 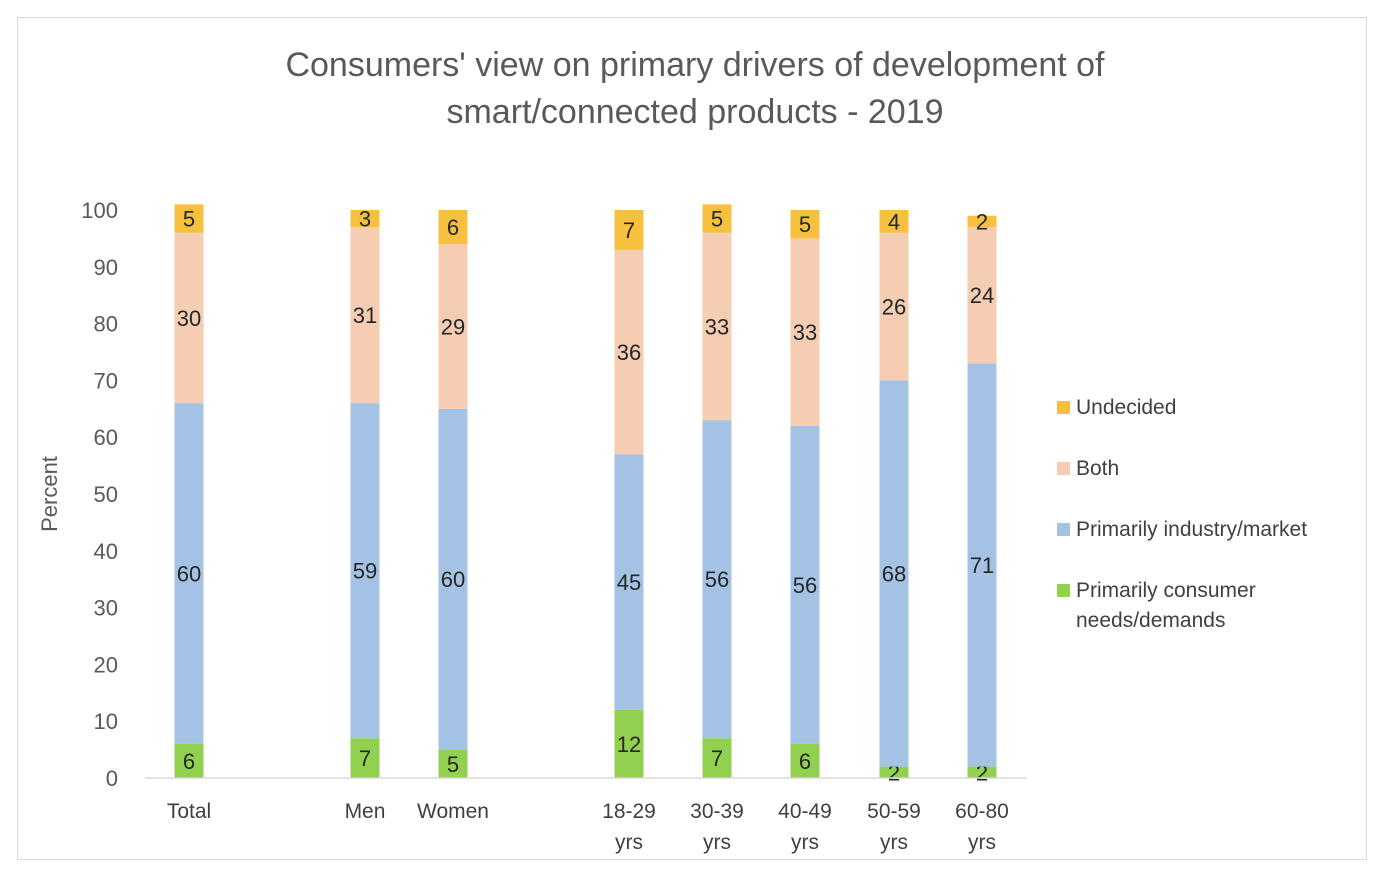 What do you see at coordinates (1151, 620) in the screenshot?
I see `legend-label-line: needs/demands` at bounding box center [1151, 620].